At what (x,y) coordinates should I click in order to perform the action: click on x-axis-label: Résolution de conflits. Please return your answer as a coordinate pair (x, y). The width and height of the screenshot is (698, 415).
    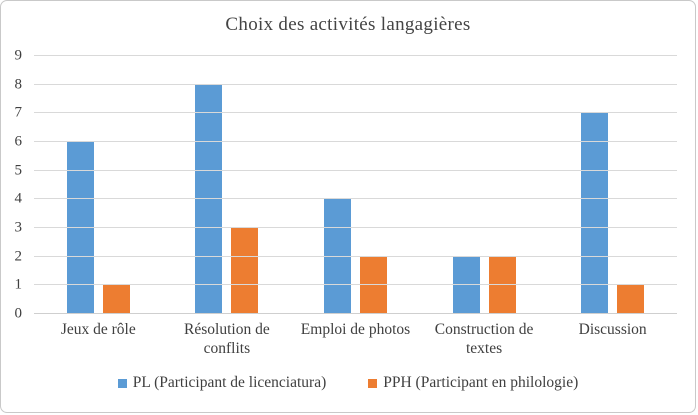
    Looking at the image, I should click on (227, 339).